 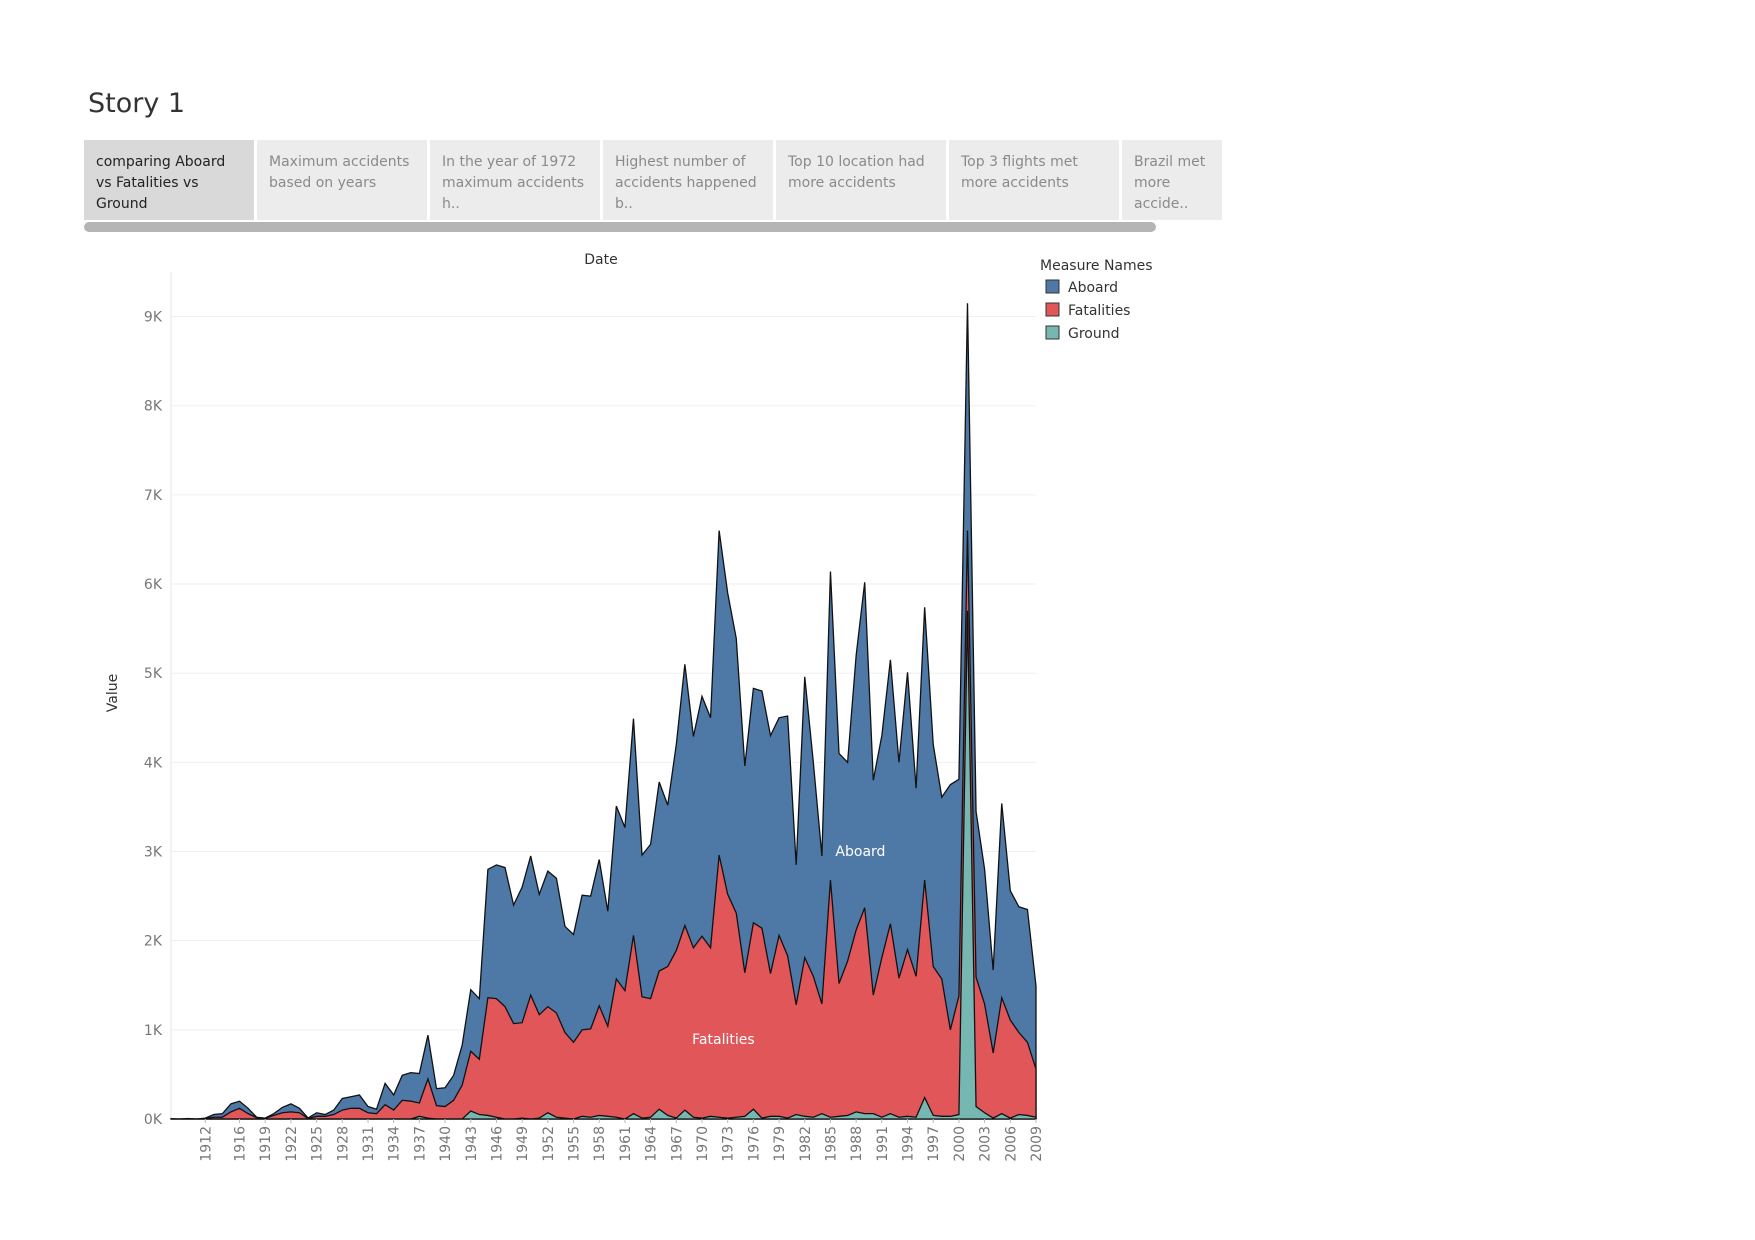 What do you see at coordinates (780, 1144) in the screenshot?
I see `x-tick-label: 1979` at bounding box center [780, 1144].